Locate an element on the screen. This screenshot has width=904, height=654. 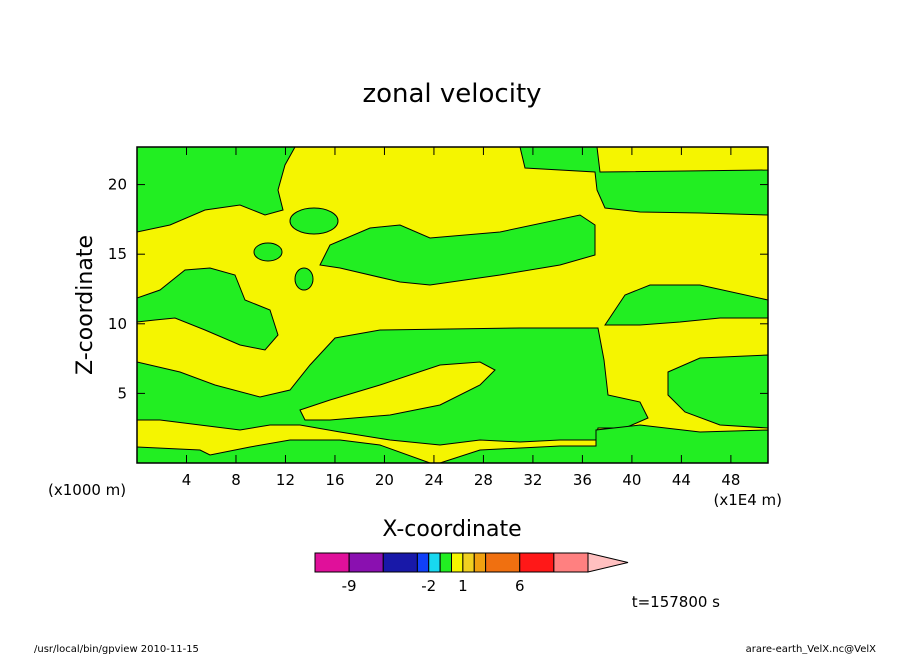
y-tick-label: 20 is located at coordinates (117, 185).